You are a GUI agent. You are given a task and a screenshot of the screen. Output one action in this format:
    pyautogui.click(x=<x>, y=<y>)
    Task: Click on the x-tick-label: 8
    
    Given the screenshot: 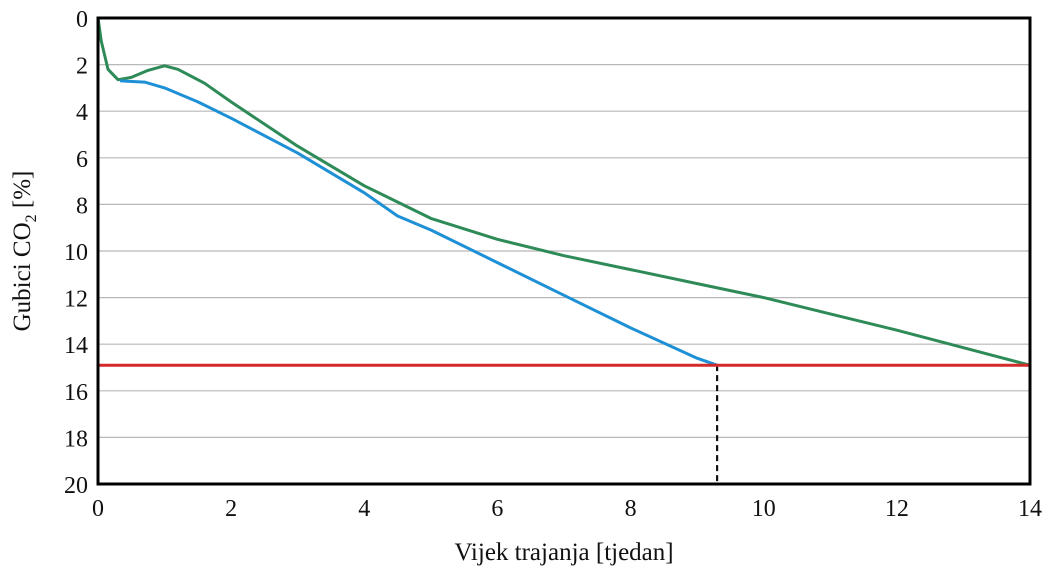 What is the action you would take?
    pyautogui.click(x=631, y=509)
    